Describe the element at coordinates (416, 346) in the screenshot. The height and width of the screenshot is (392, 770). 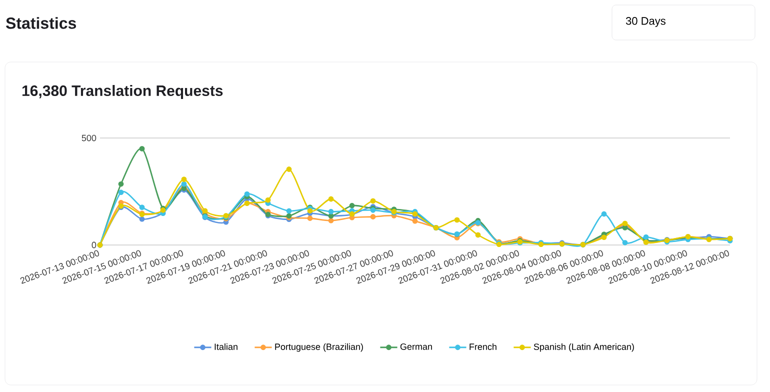
I see `legend-label: German` at that location.